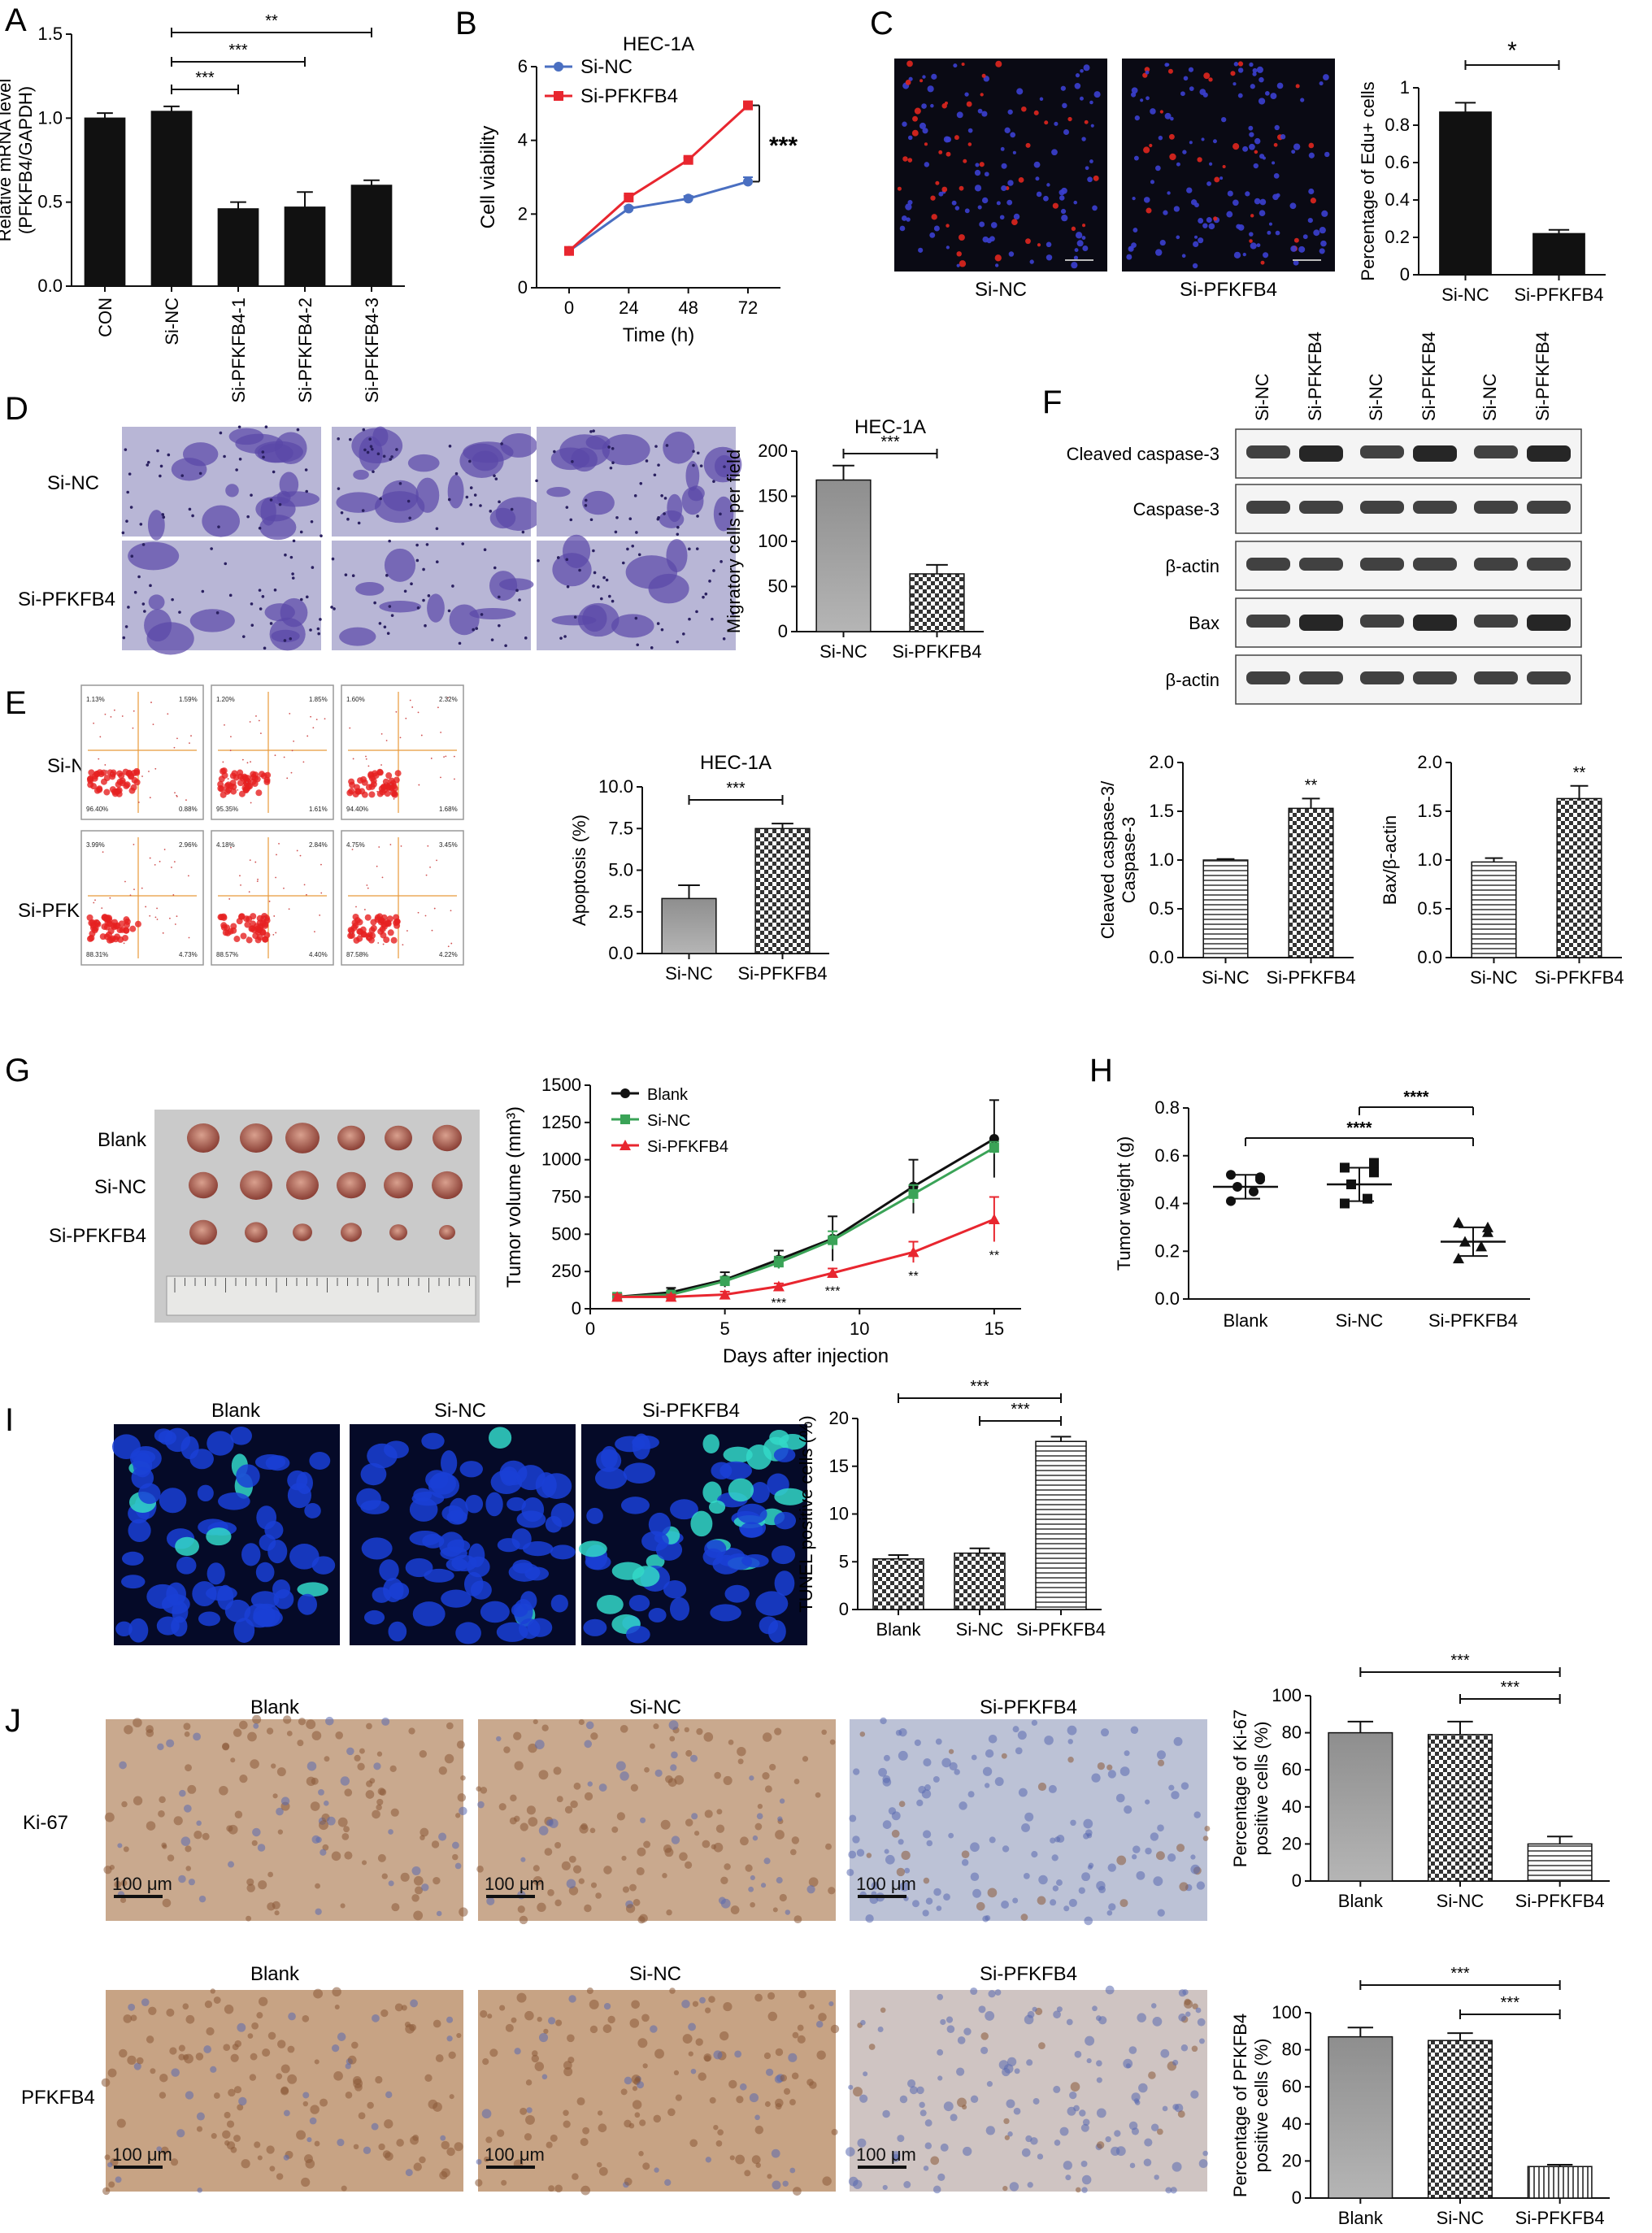  Describe the element at coordinates (357, 809) in the screenshot. I see `svg-text: 94.40%` at that location.